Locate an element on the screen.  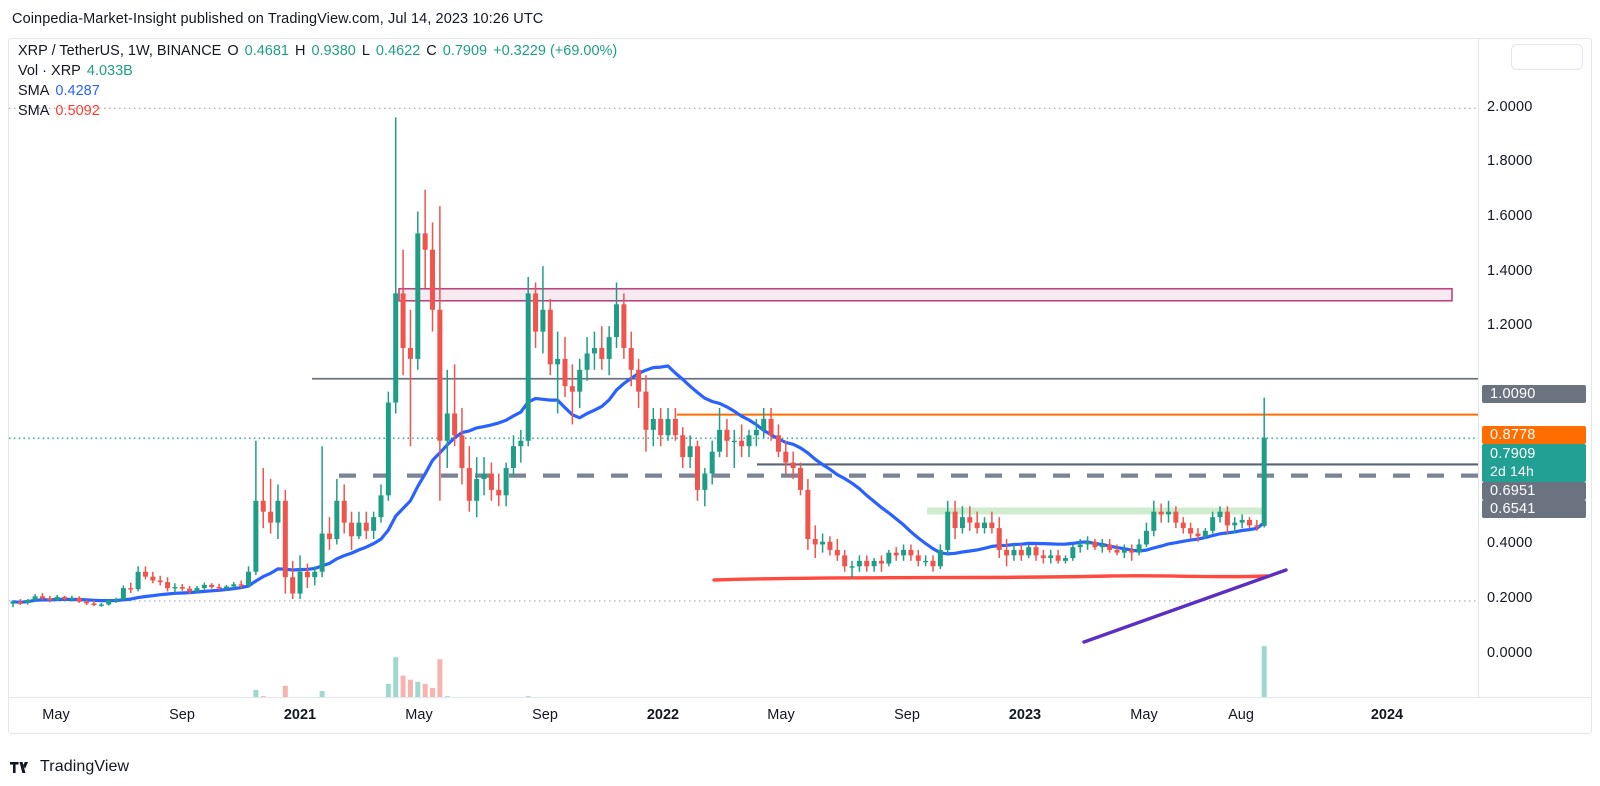
resistance-band-pink is located at coordinates (925, 294).